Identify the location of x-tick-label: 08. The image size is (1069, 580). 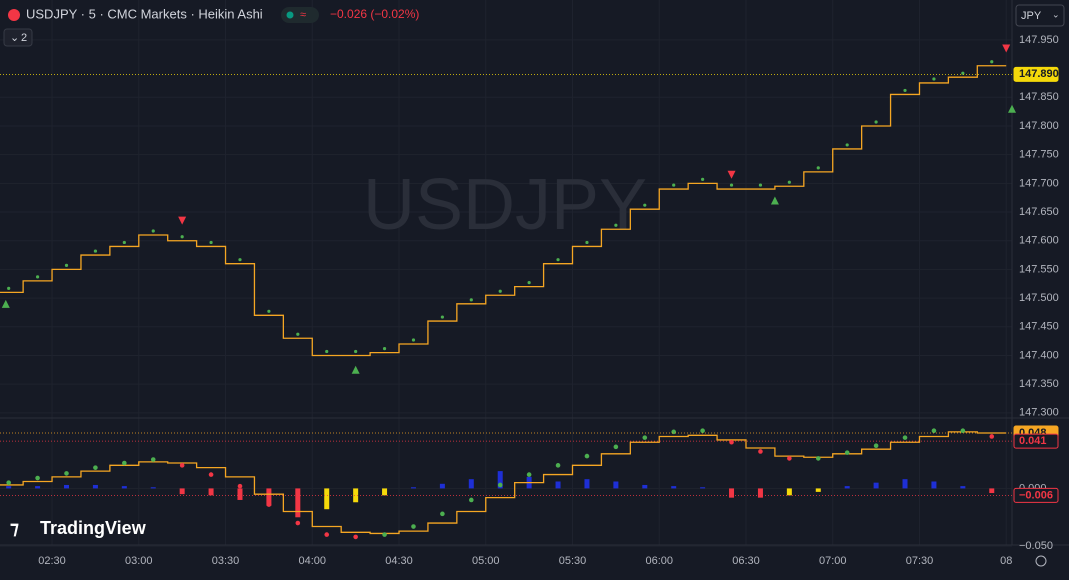
(1006, 561).